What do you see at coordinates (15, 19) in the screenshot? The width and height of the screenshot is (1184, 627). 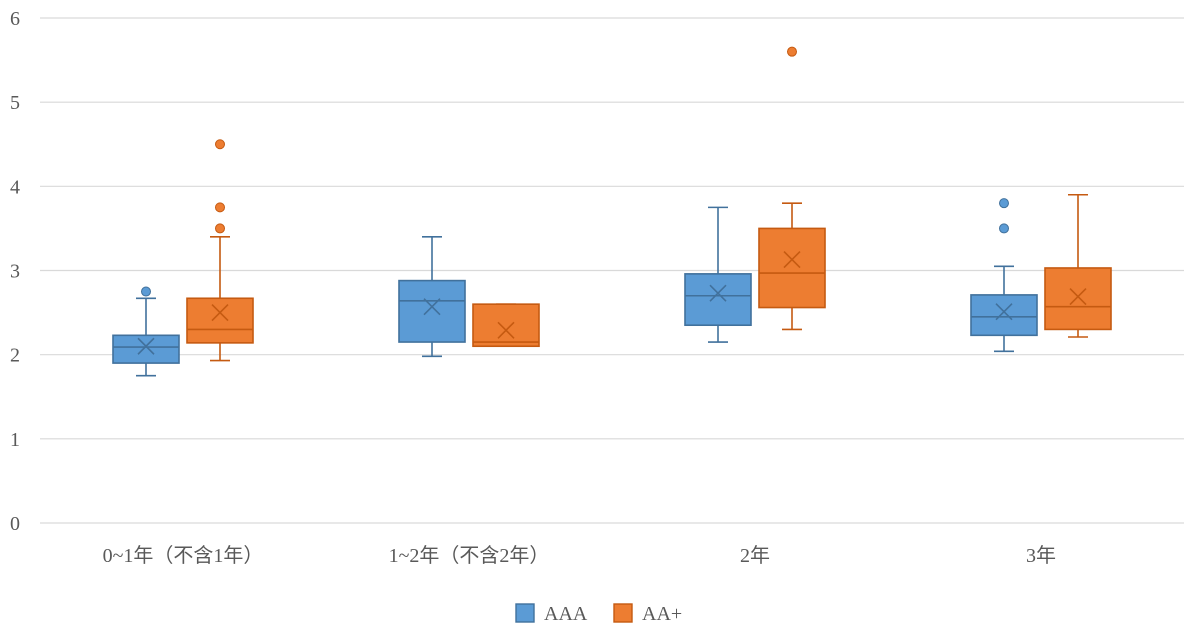 I see `y-tick-label: 6` at bounding box center [15, 19].